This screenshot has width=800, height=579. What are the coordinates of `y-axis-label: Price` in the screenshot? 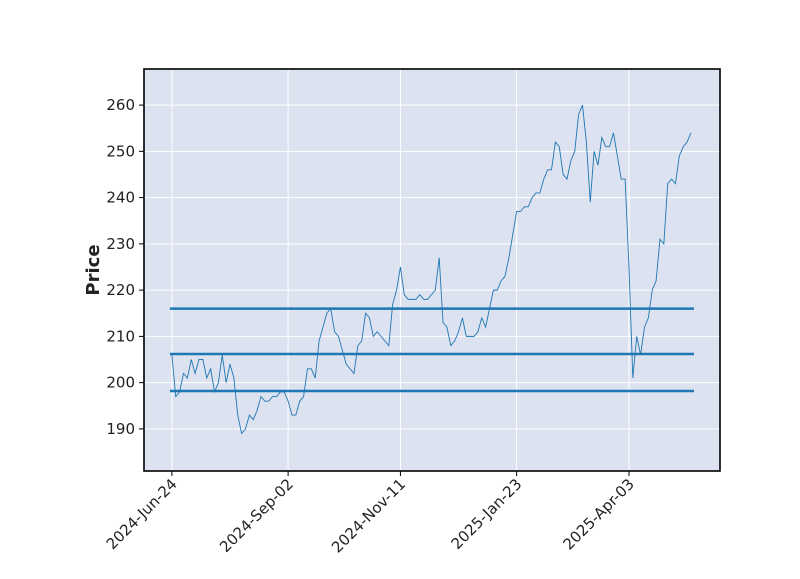 It's located at (93, 269).